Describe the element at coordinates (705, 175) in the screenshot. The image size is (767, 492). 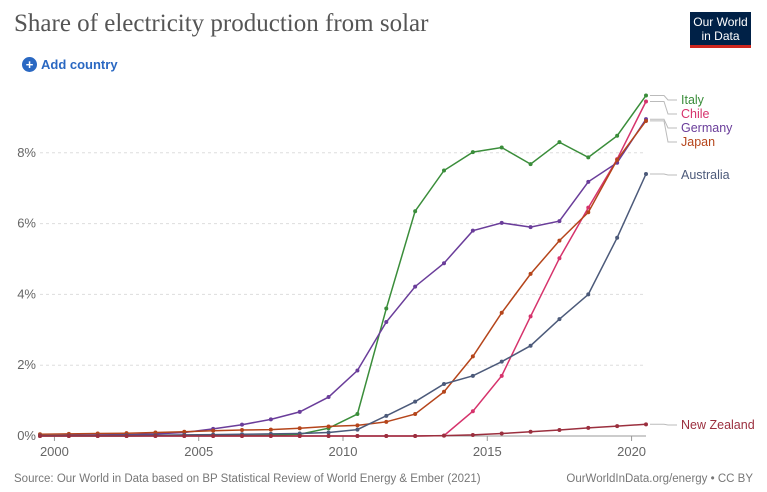
I see `legend-label: Australia` at that location.